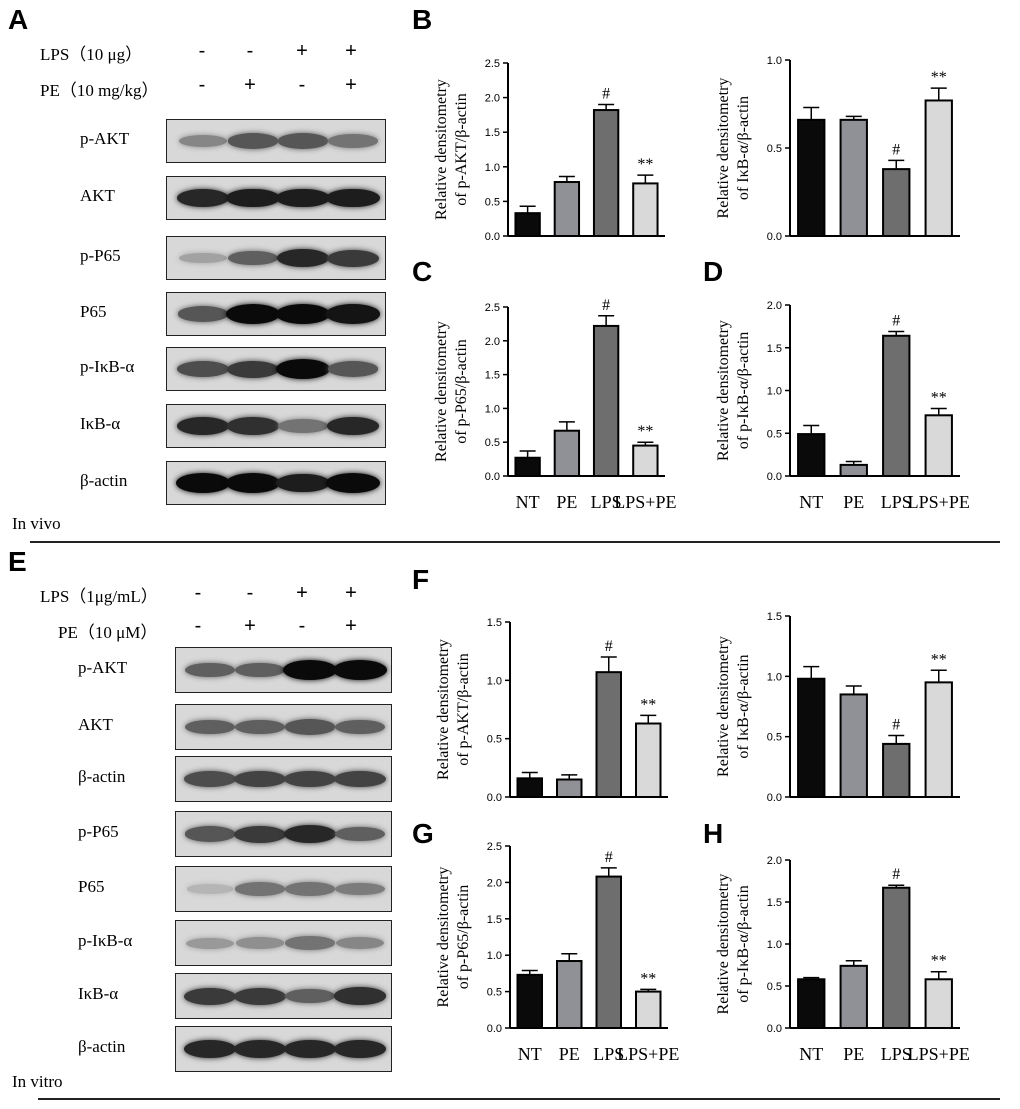 The image size is (1020, 1109). I want to click on y-axis-title: of IκB-α/β-actin, so click(743, 706).